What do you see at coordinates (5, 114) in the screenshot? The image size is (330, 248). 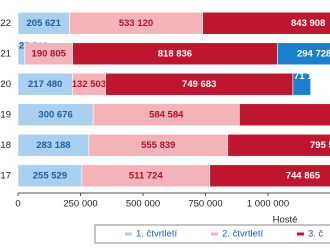 I see `y-tick-label: 19` at bounding box center [5, 114].